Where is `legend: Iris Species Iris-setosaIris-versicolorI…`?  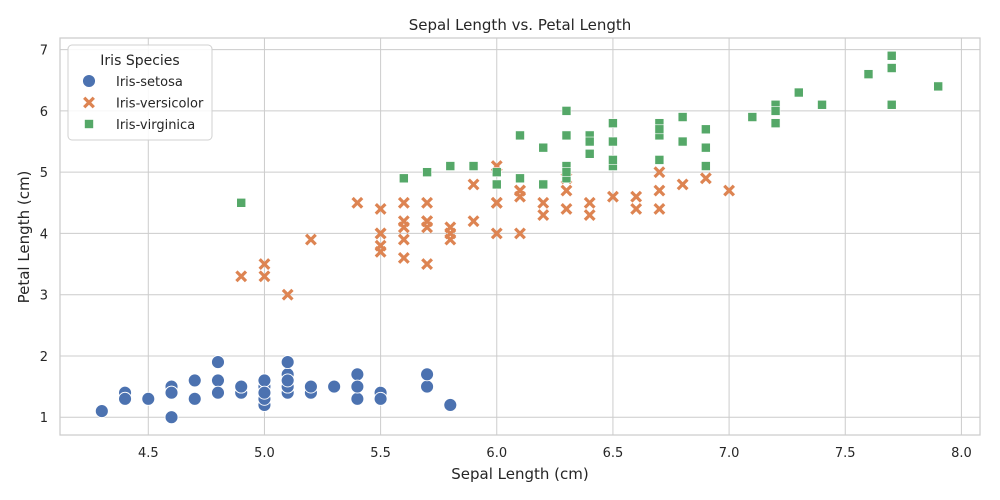
legend: Iris Species Iris-setosaIris-versicolorI… is located at coordinates (140, 92).